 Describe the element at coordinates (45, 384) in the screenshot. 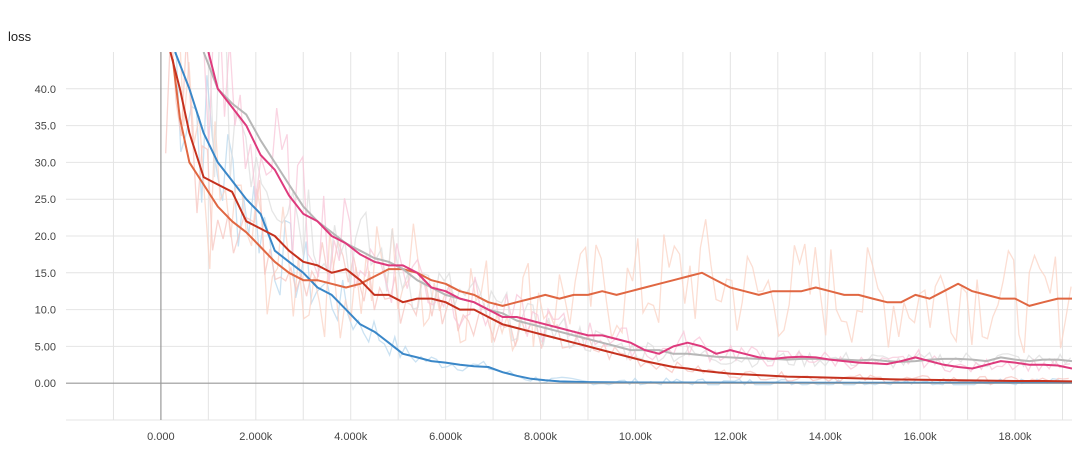

I see `y-tick-label: 0.00` at that location.